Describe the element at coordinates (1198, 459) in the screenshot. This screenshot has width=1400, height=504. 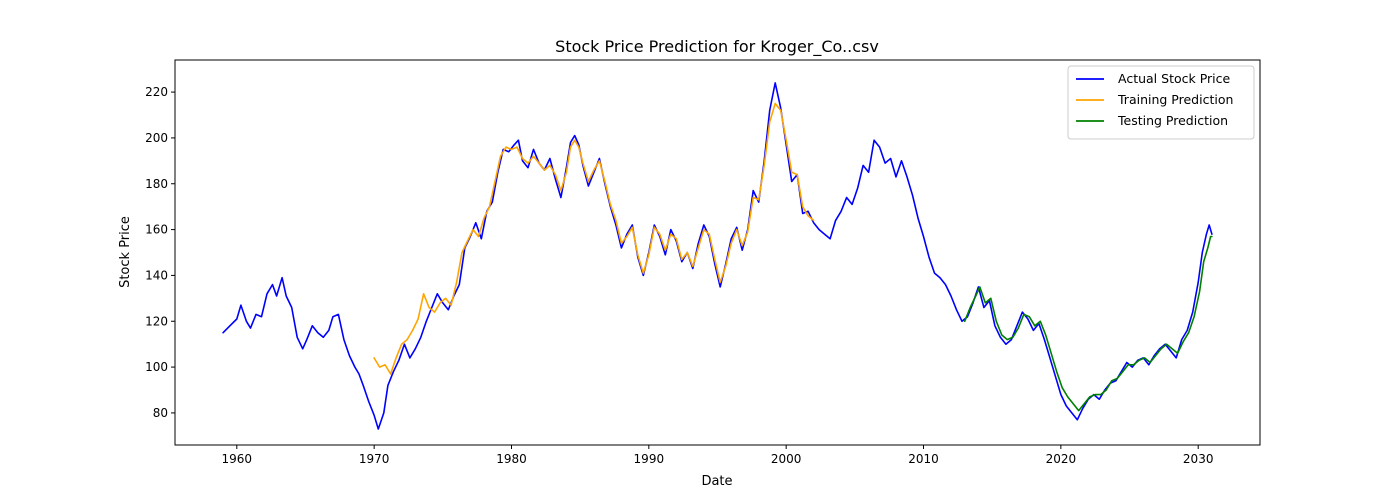
I see `x-tick-label: 2030` at that location.